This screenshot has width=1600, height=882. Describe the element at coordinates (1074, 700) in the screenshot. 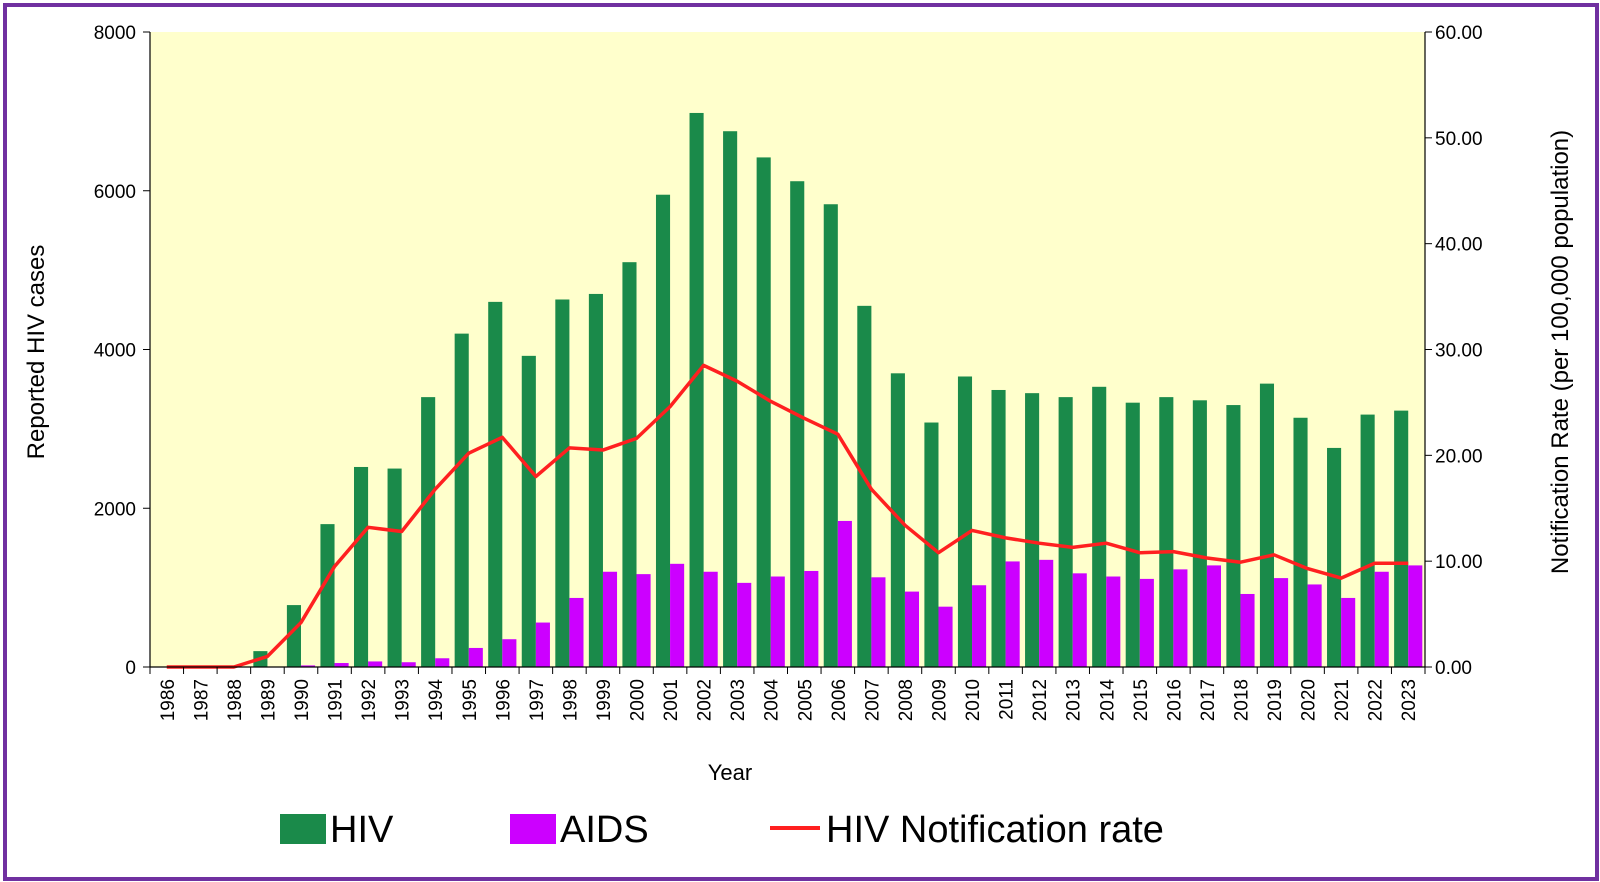

I see `x-tick-label: 2013` at that location.